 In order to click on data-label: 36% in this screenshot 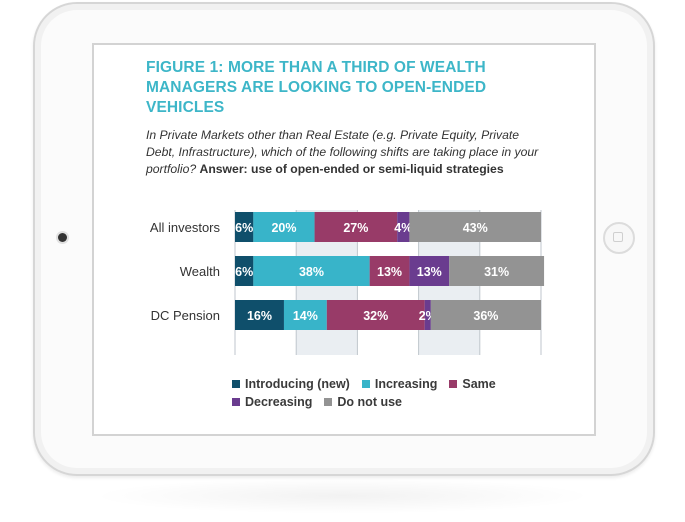, I will do `click(485, 316)`.